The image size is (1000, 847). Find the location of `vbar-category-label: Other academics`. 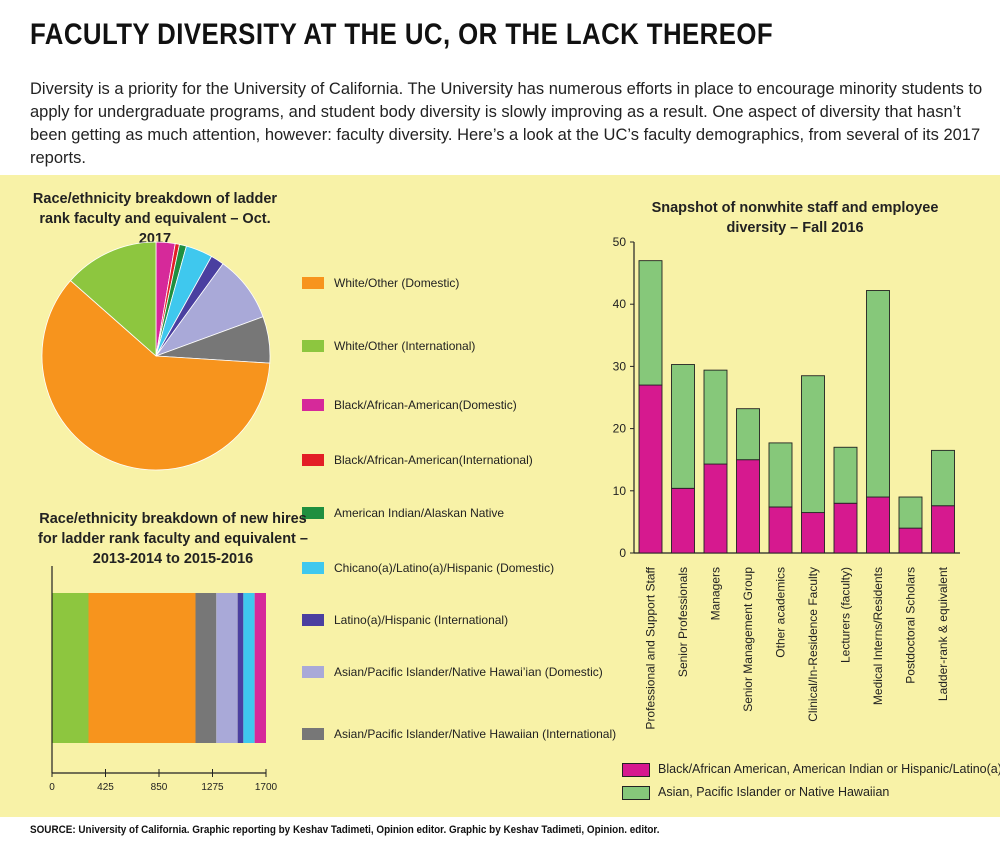

vbar-category-label: Other academics is located at coordinates (781, 612).